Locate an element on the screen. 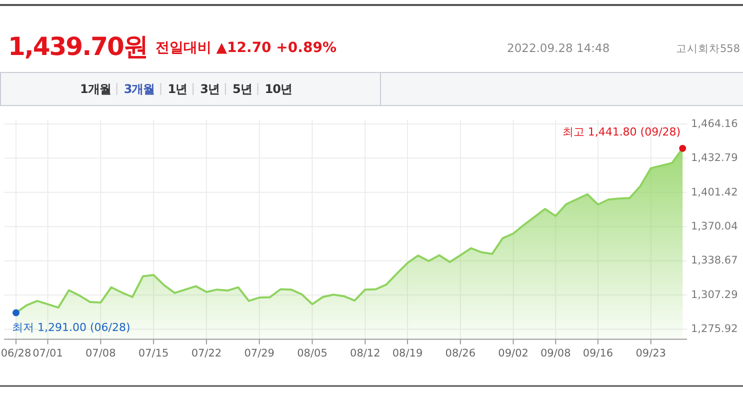 The image size is (743, 393). text: 3년 is located at coordinates (210, 89).